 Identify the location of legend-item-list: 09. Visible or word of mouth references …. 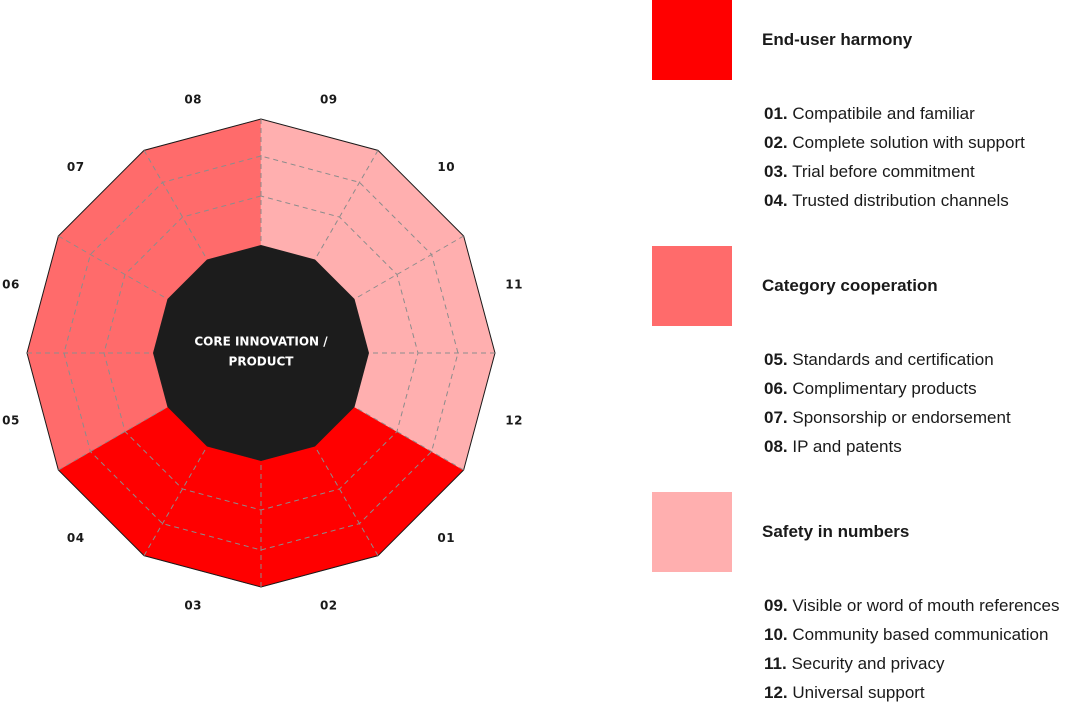
(911, 654).